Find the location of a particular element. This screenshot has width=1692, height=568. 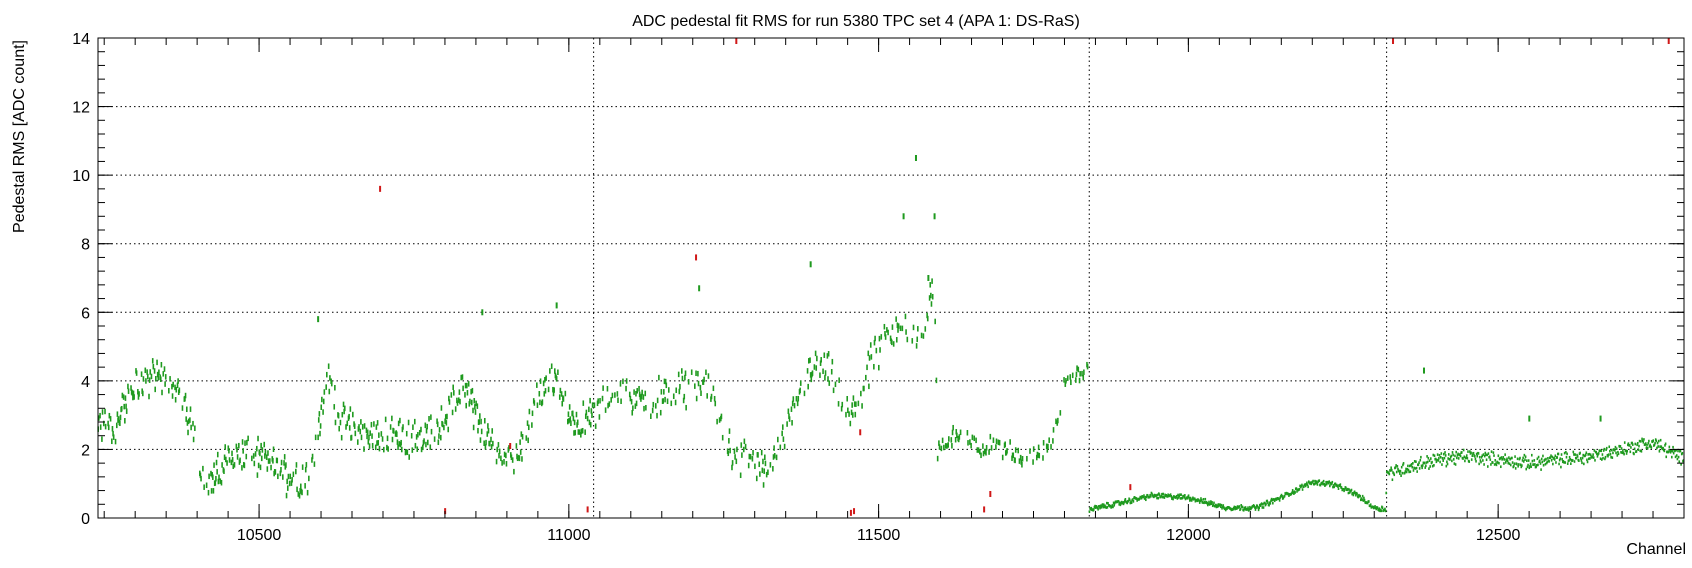

y-tick-label: 10 is located at coordinates (81, 176).